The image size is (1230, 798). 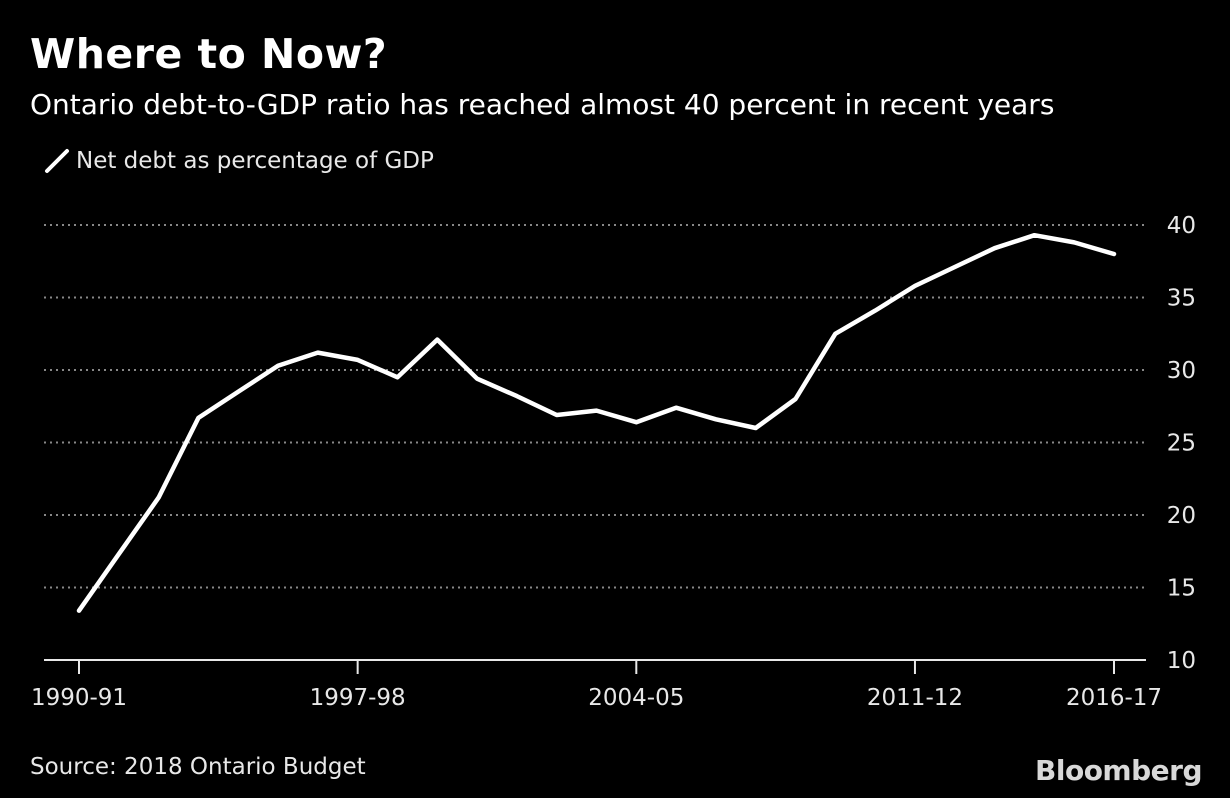 I want to click on legend-line-icon, so click(x=57, y=161).